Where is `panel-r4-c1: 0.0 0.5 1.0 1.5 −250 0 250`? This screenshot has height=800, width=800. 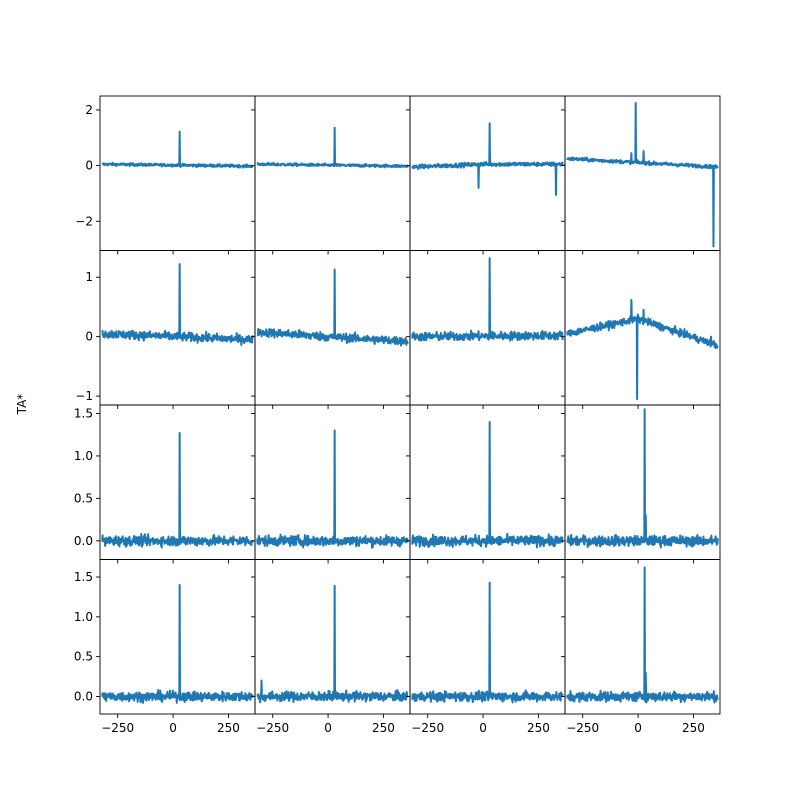
panel-r4-c1: 0.0 0.5 1.0 1.5 −250 0 250 is located at coordinates (165, 647).